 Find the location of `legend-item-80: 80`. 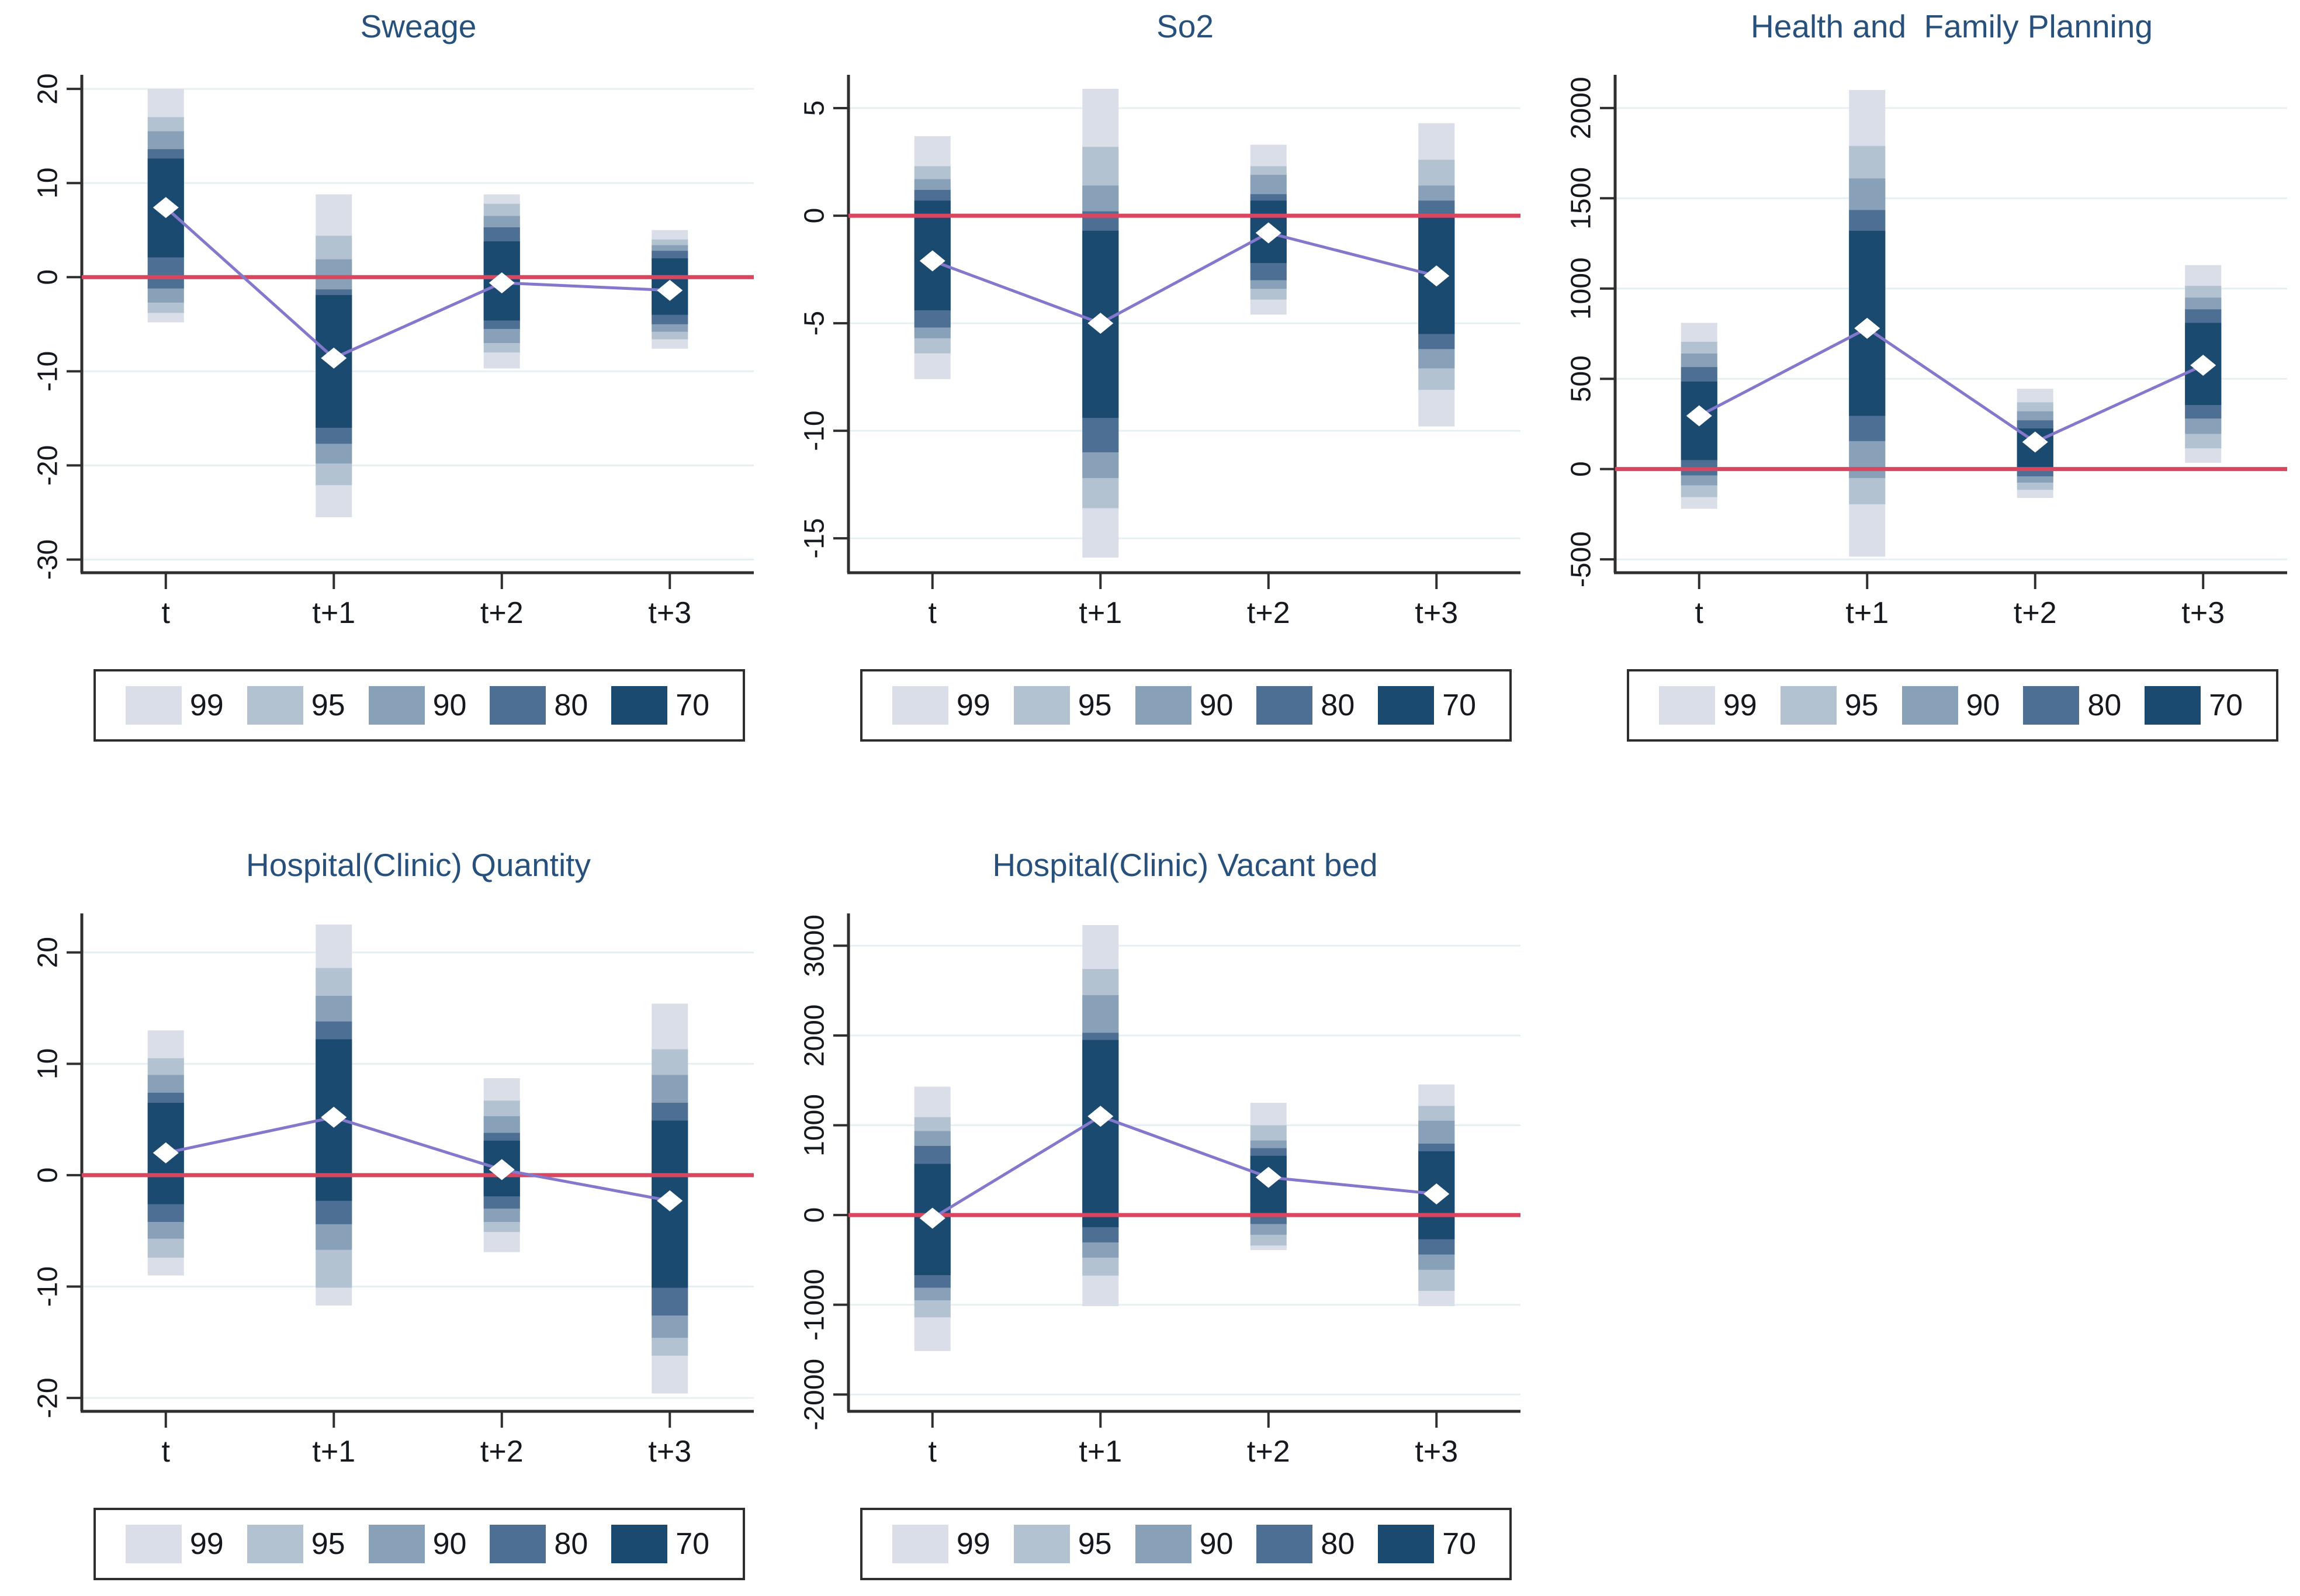

legend-item-80: 80 is located at coordinates (539, 705).